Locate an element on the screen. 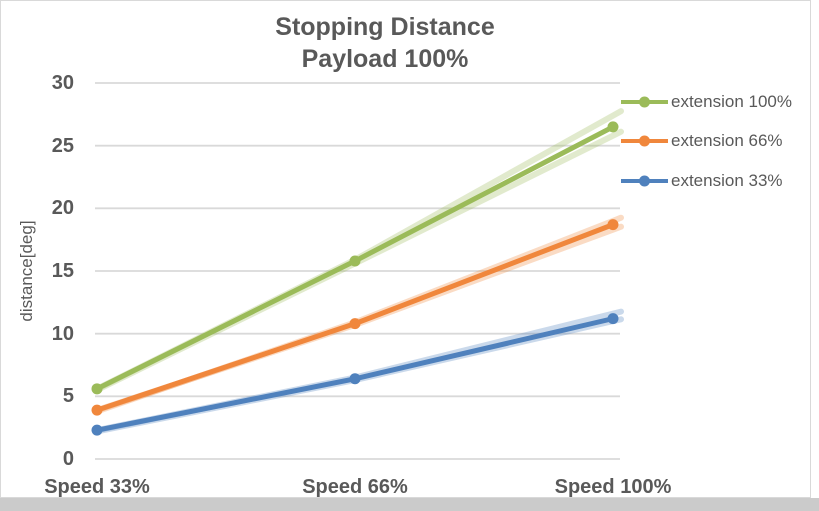  legend-item-extension-33: extension 33% is located at coordinates (702, 180).